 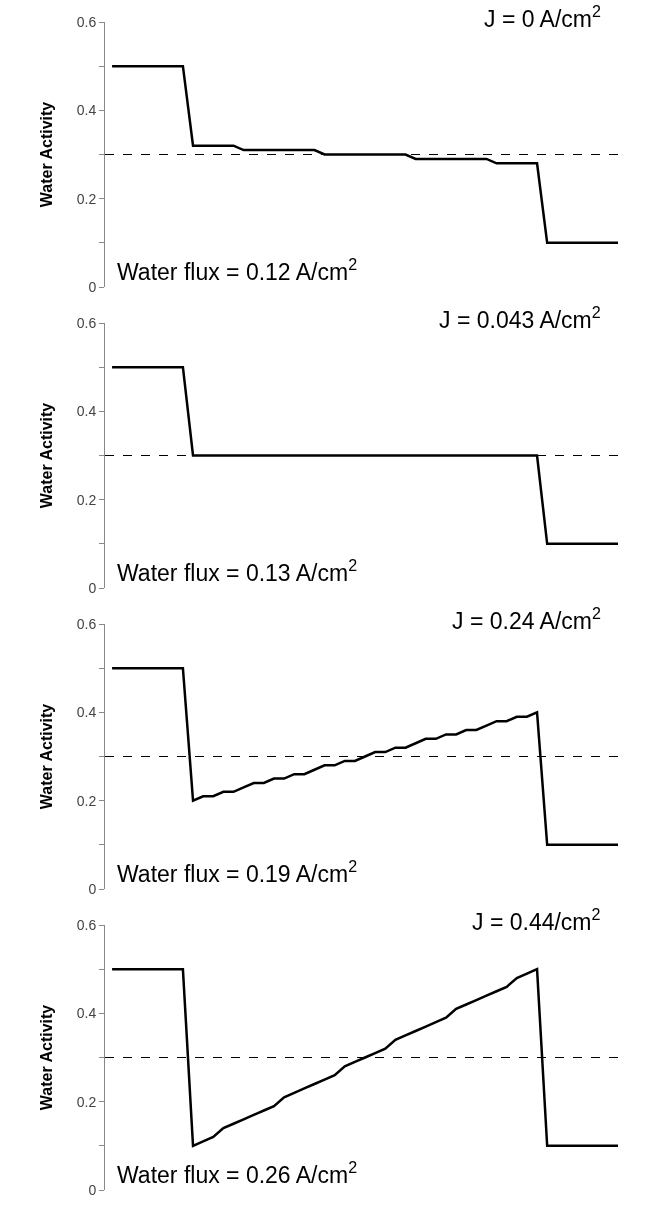 I want to click on annotation: Water flux = 0.26 A/cm$^{2}$, so click(x=237, y=1173).